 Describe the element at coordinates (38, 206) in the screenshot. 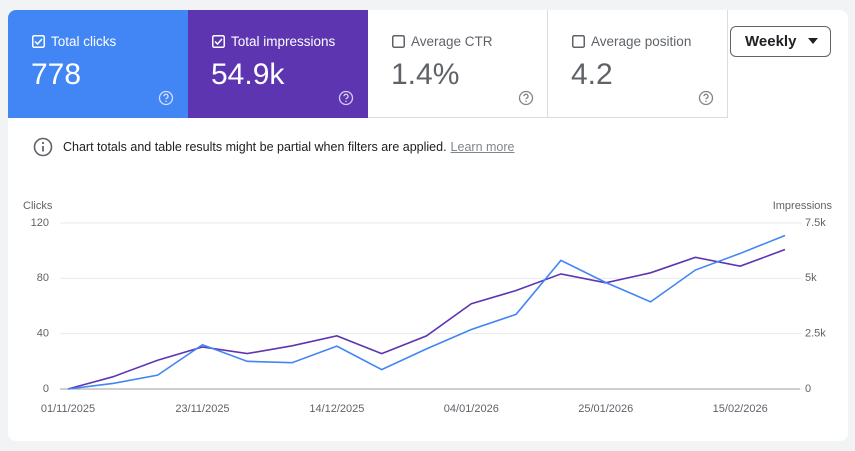

I see `y-axis-label: Clicks` at that location.